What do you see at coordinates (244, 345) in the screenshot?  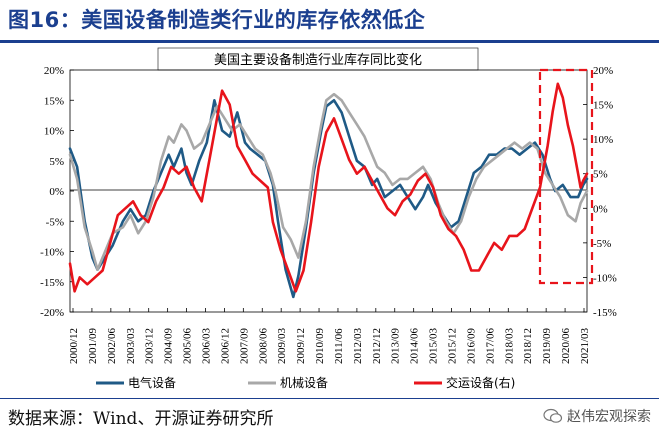 I see `x-tick-label: 2007/09` at bounding box center [244, 345].